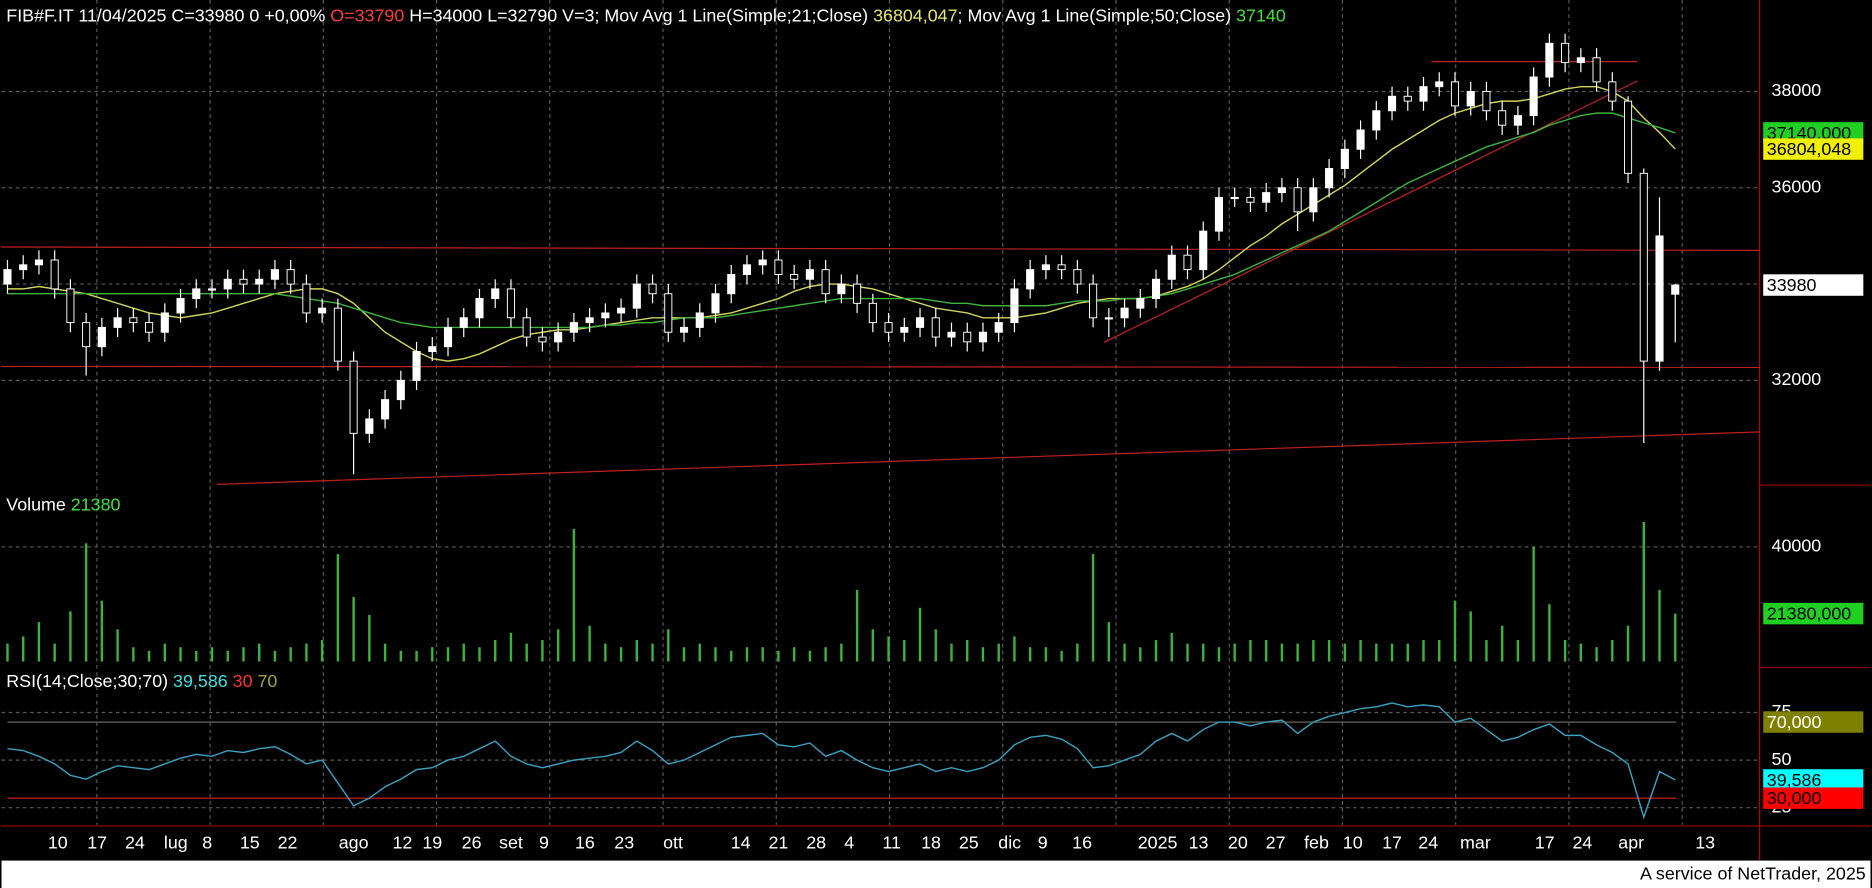 The image size is (1872, 888). What do you see at coordinates (367, 15) in the screenshot?
I see `label-segment: O=33790` at bounding box center [367, 15].